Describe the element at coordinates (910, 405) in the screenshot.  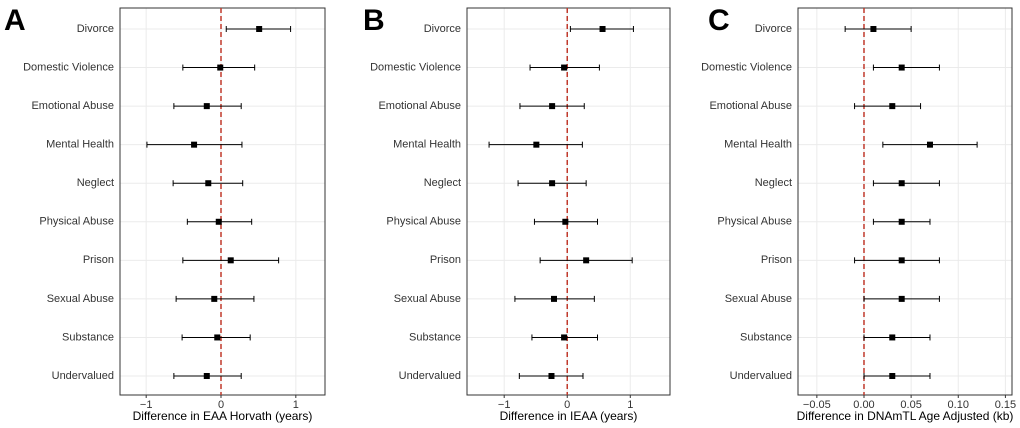
I see `x-tick-label: 0.05` at that location.